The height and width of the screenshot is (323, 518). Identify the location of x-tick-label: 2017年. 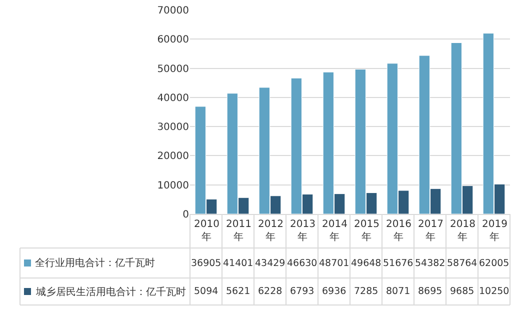
(431, 231).